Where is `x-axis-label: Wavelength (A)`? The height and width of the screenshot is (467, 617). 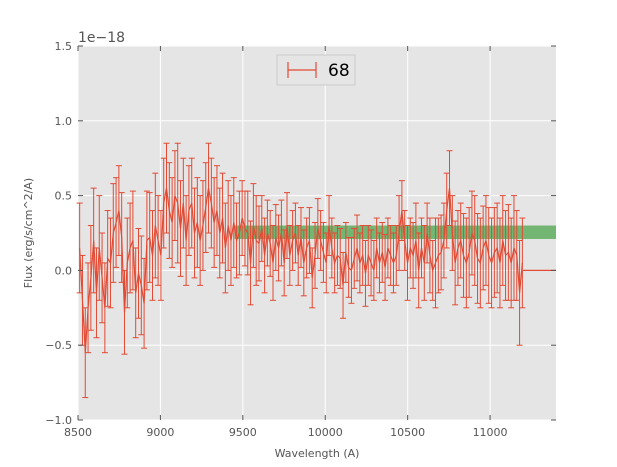 x-axis-label: Wavelength (A) is located at coordinates (317, 453).